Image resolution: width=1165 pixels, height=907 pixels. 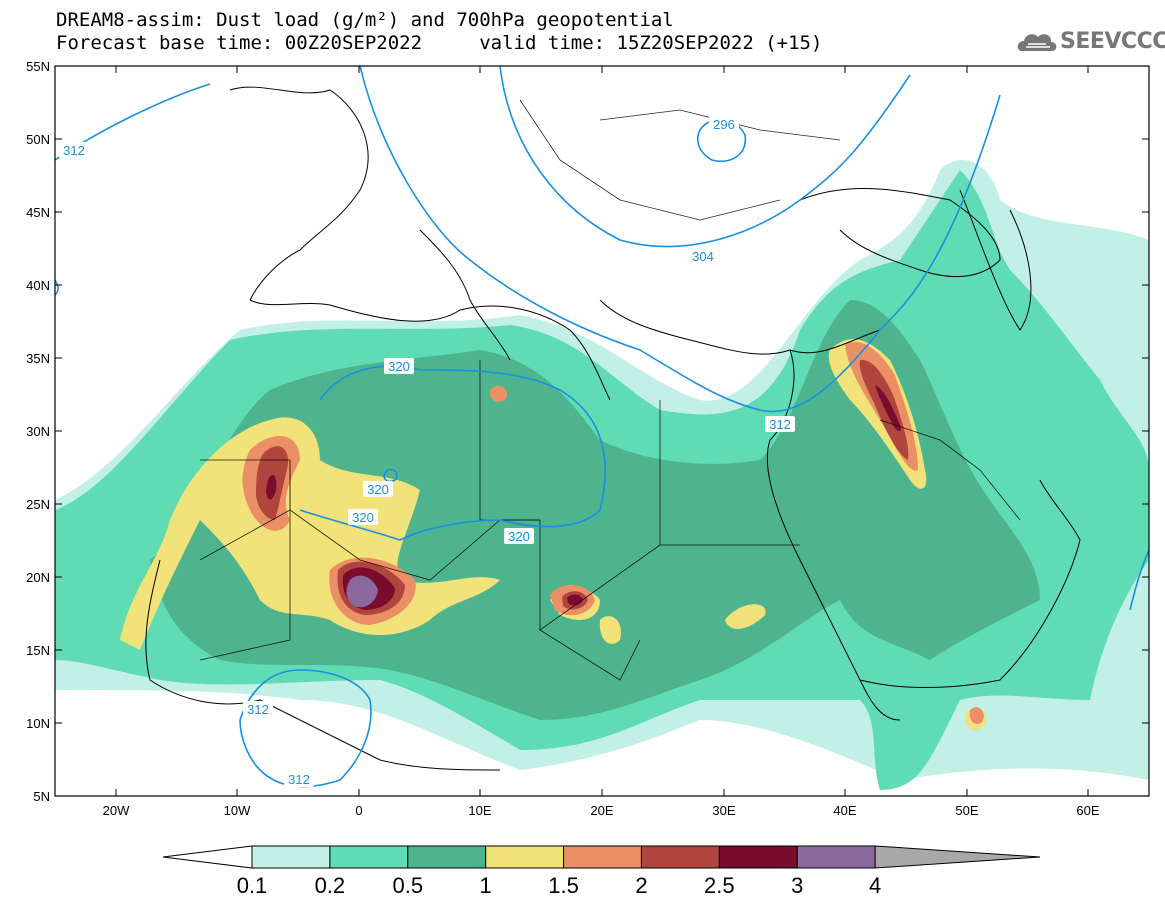 I want to click on lat-tick-label: 15N, so click(x=38, y=650).